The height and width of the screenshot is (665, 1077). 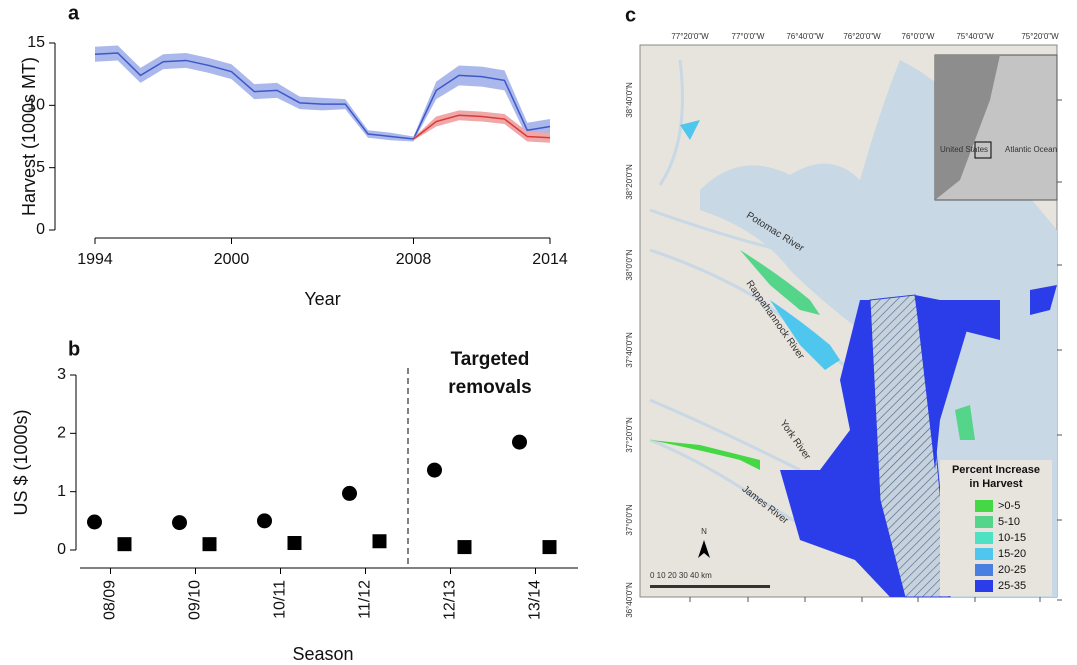 I want to click on x-tick-label: 2014, so click(x=550, y=259).